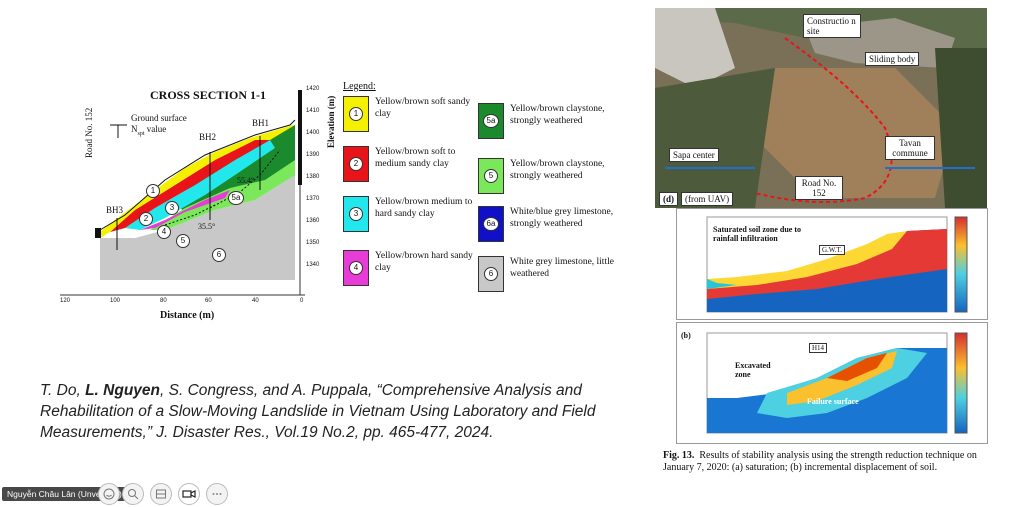 This screenshot has height=507, width=1024. Describe the element at coordinates (255, 301) in the screenshot. I see `x-tick: 40` at that location.